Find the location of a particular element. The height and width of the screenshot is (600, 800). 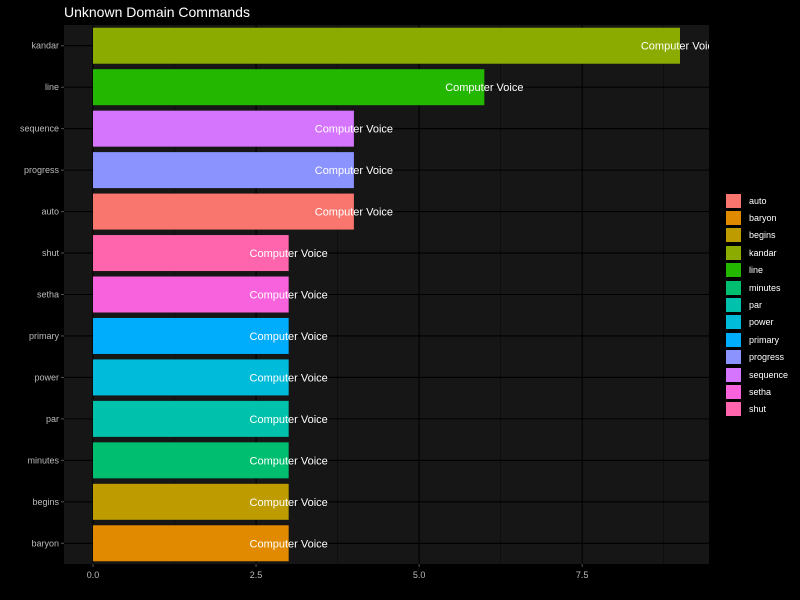

y-tick-label: par is located at coordinates (52, 419).